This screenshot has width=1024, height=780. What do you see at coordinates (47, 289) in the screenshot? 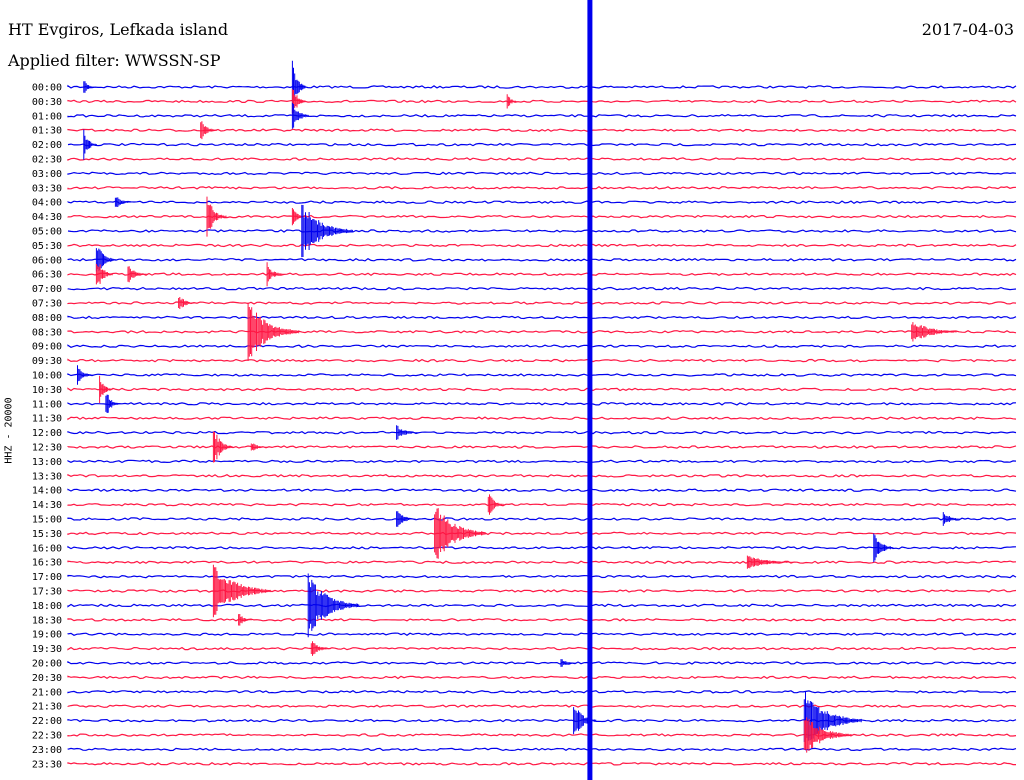
I see `row-time-label: 07:00` at bounding box center [47, 289].